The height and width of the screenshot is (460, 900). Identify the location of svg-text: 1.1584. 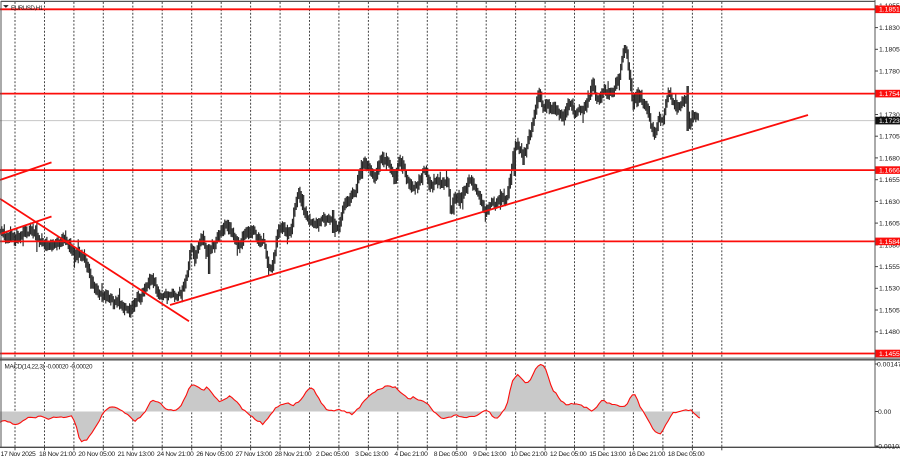
(889, 242).